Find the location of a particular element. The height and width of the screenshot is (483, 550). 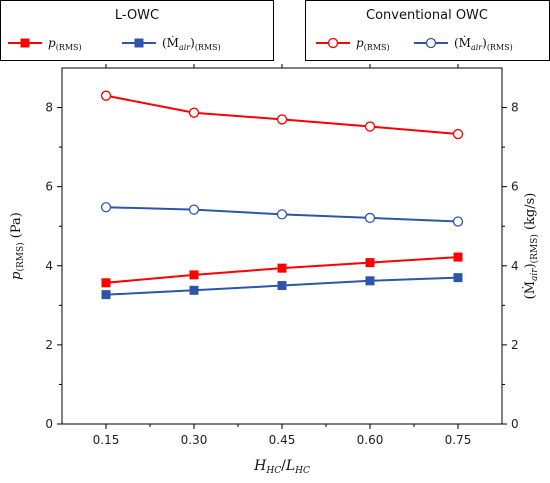

y-right-tick-label: 4 is located at coordinates (515, 266).